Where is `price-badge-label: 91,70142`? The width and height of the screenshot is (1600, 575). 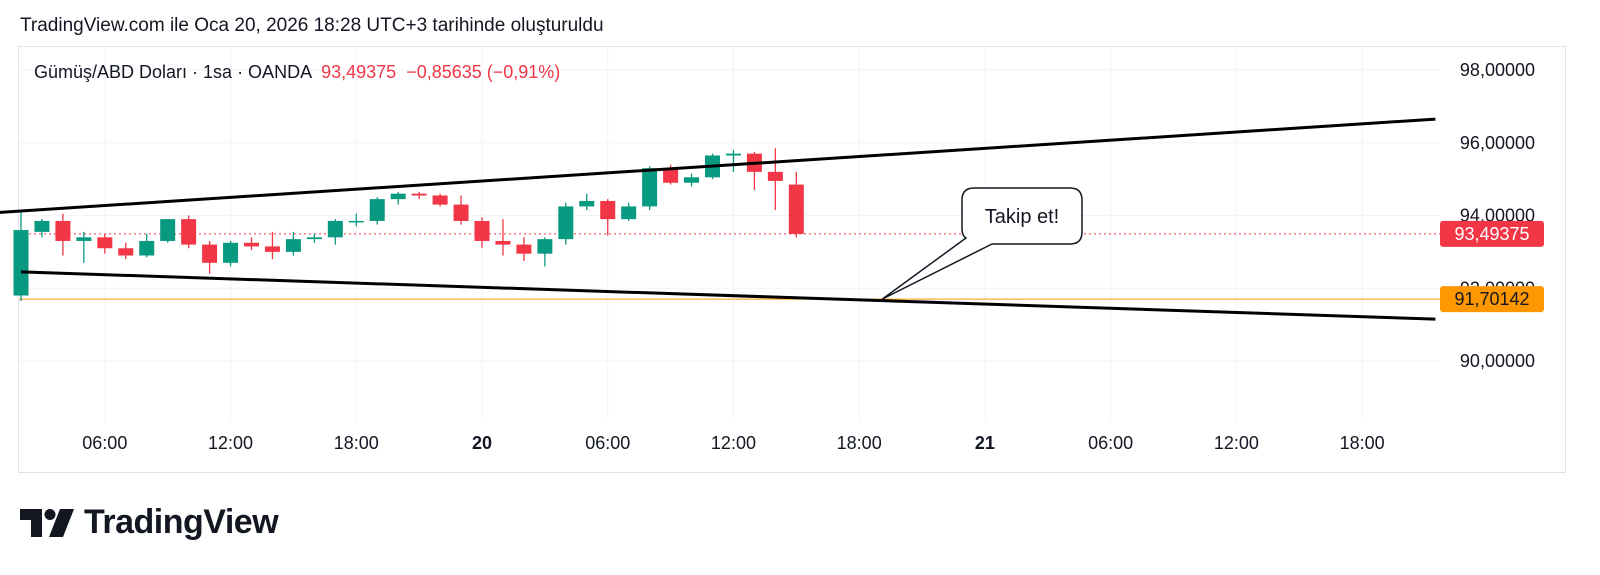
price-badge-label: 91,70142 is located at coordinates (1491, 299).